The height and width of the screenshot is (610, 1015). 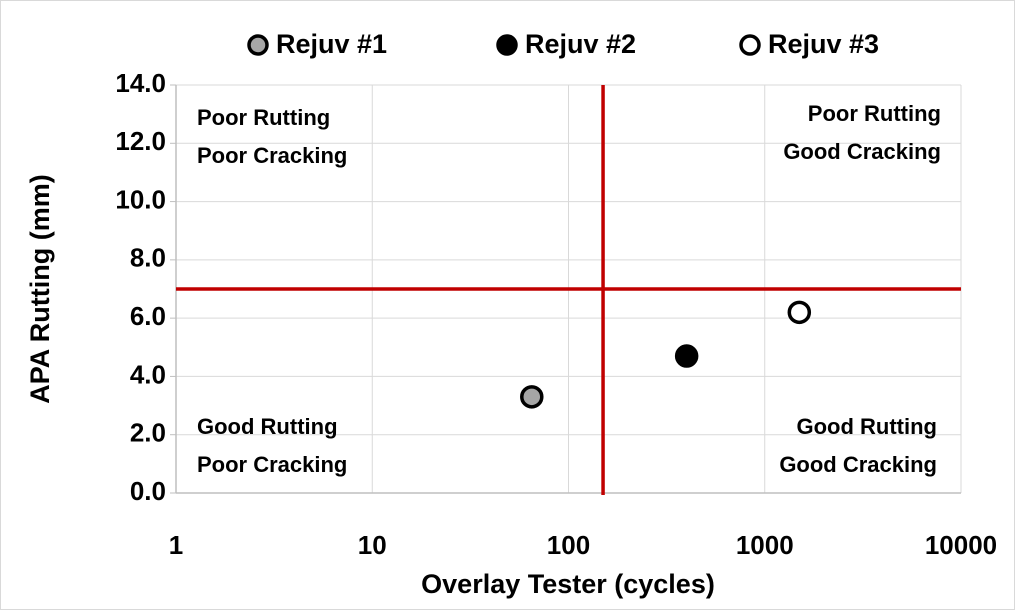 I want to click on x-tick-label: 1, so click(x=176, y=545).